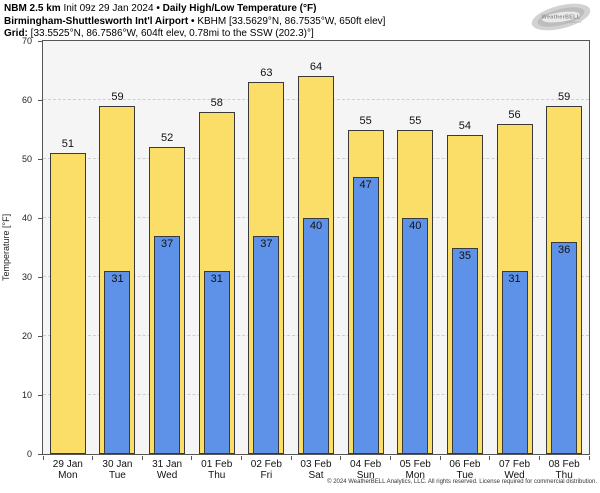  What do you see at coordinates (67, 464) in the screenshot?
I see `x-tick-date: 29 Jan` at bounding box center [67, 464].